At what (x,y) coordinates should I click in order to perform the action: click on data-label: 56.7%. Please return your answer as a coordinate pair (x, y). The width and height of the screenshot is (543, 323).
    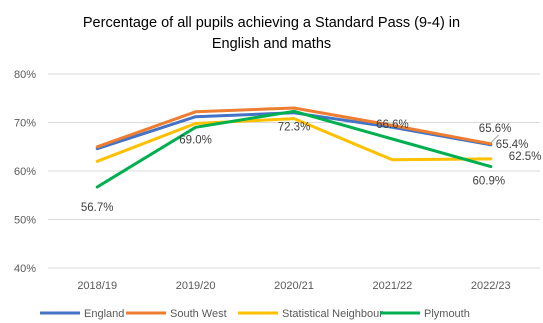
    Looking at the image, I should click on (97, 208).